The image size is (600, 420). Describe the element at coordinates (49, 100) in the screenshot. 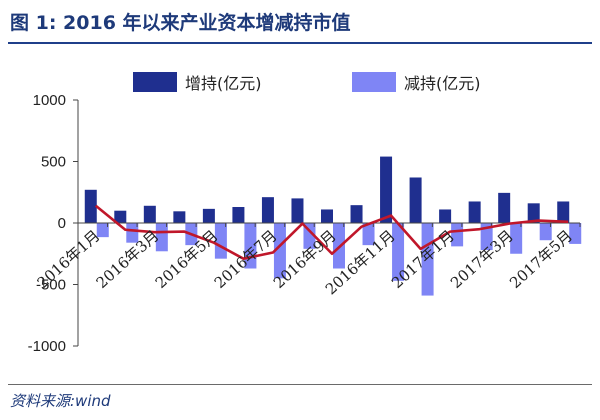

I see `y-tick-label: 1000` at that location.